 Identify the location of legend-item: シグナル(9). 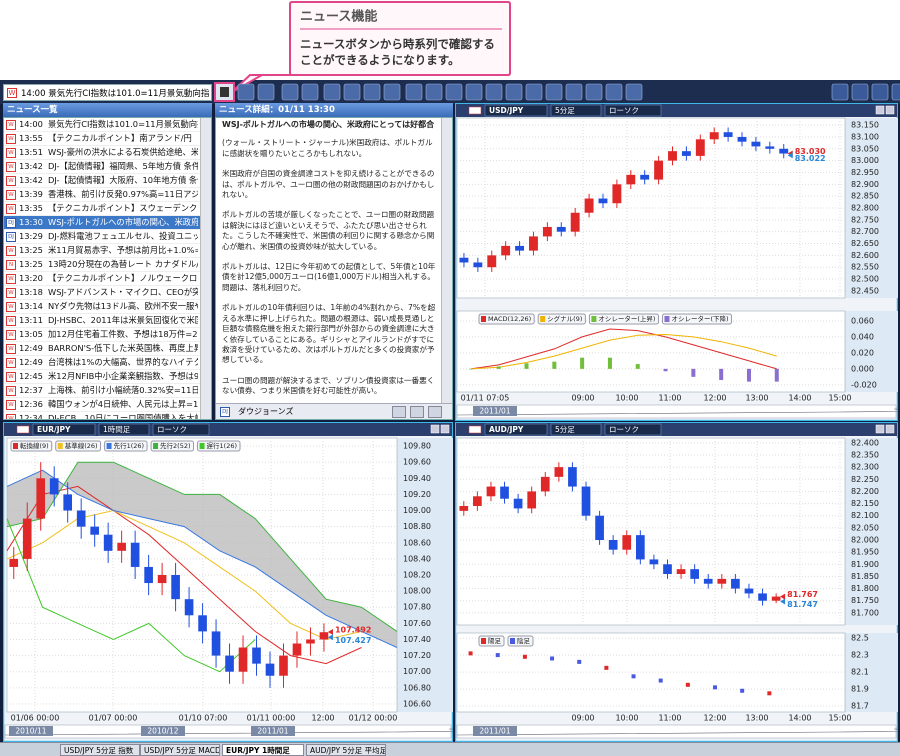
(561, 319).